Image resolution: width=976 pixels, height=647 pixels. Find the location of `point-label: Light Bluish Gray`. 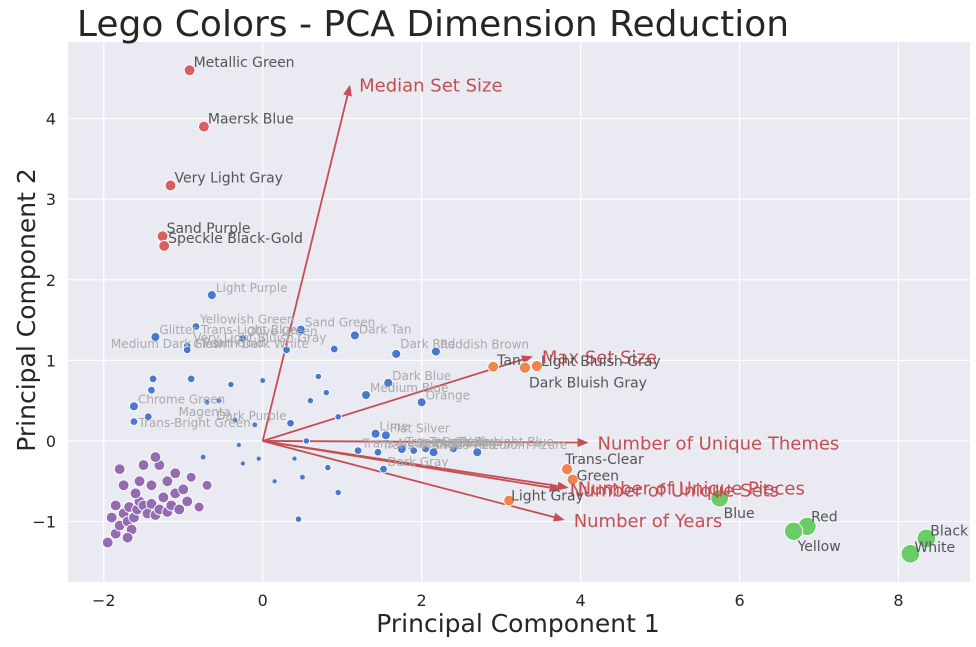

point-label: Light Bluish Gray is located at coordinates (601, 362).